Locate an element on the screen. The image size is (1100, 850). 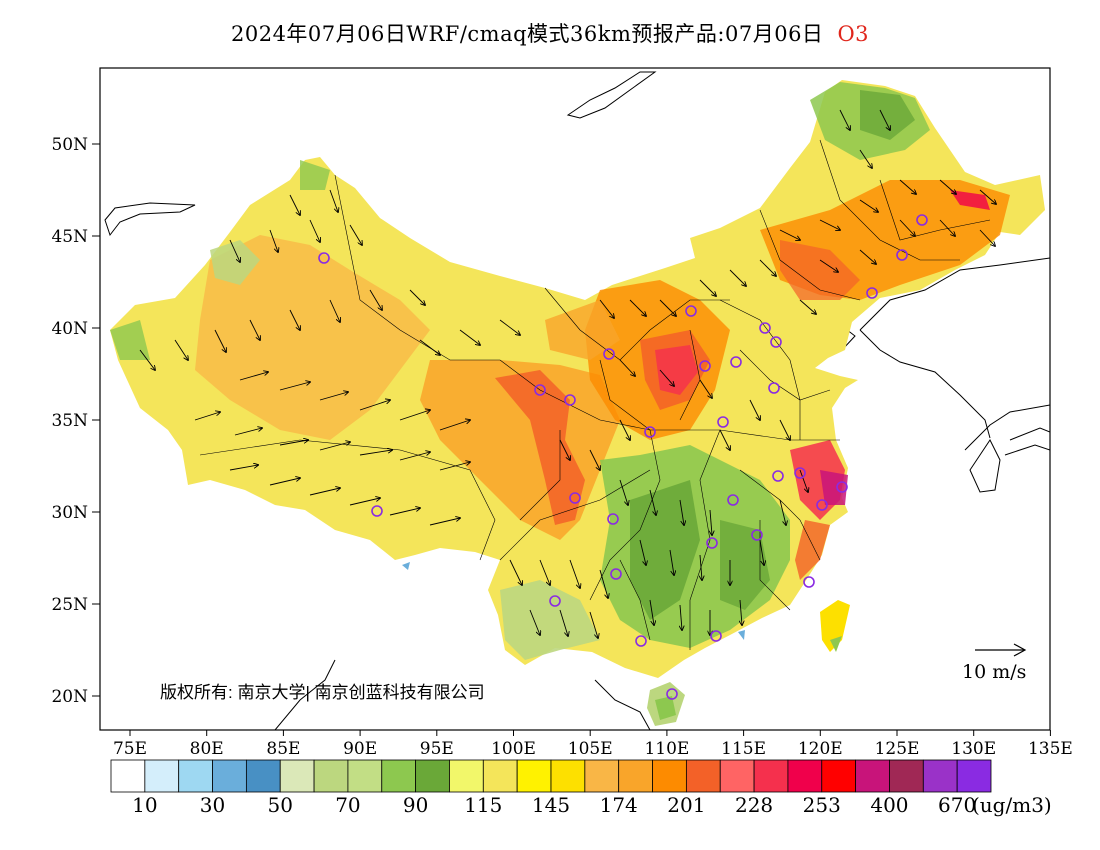
copyright-text: 版权所有: 南京大学| 南京创蓝科技有限公司 is located at coordinates (322, 692).